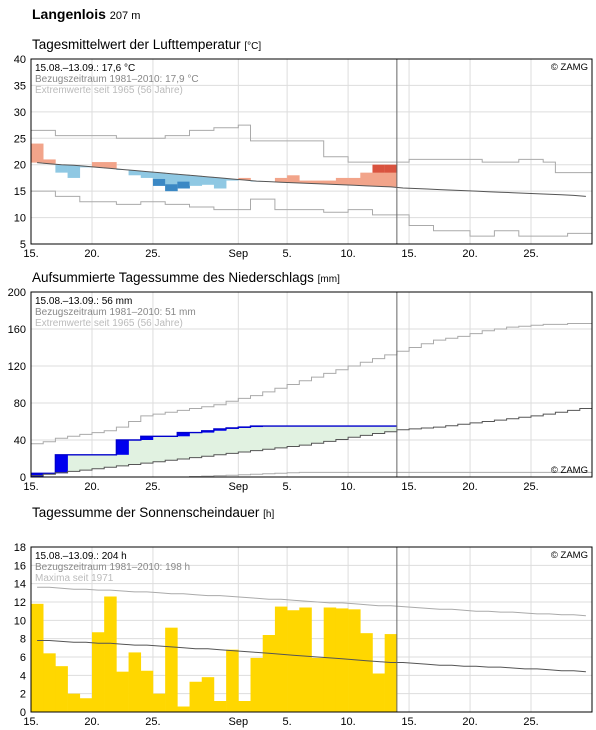 This screenshot has height=730, width=596. I want to click on y-tick-label: 18, so click(20, 548).